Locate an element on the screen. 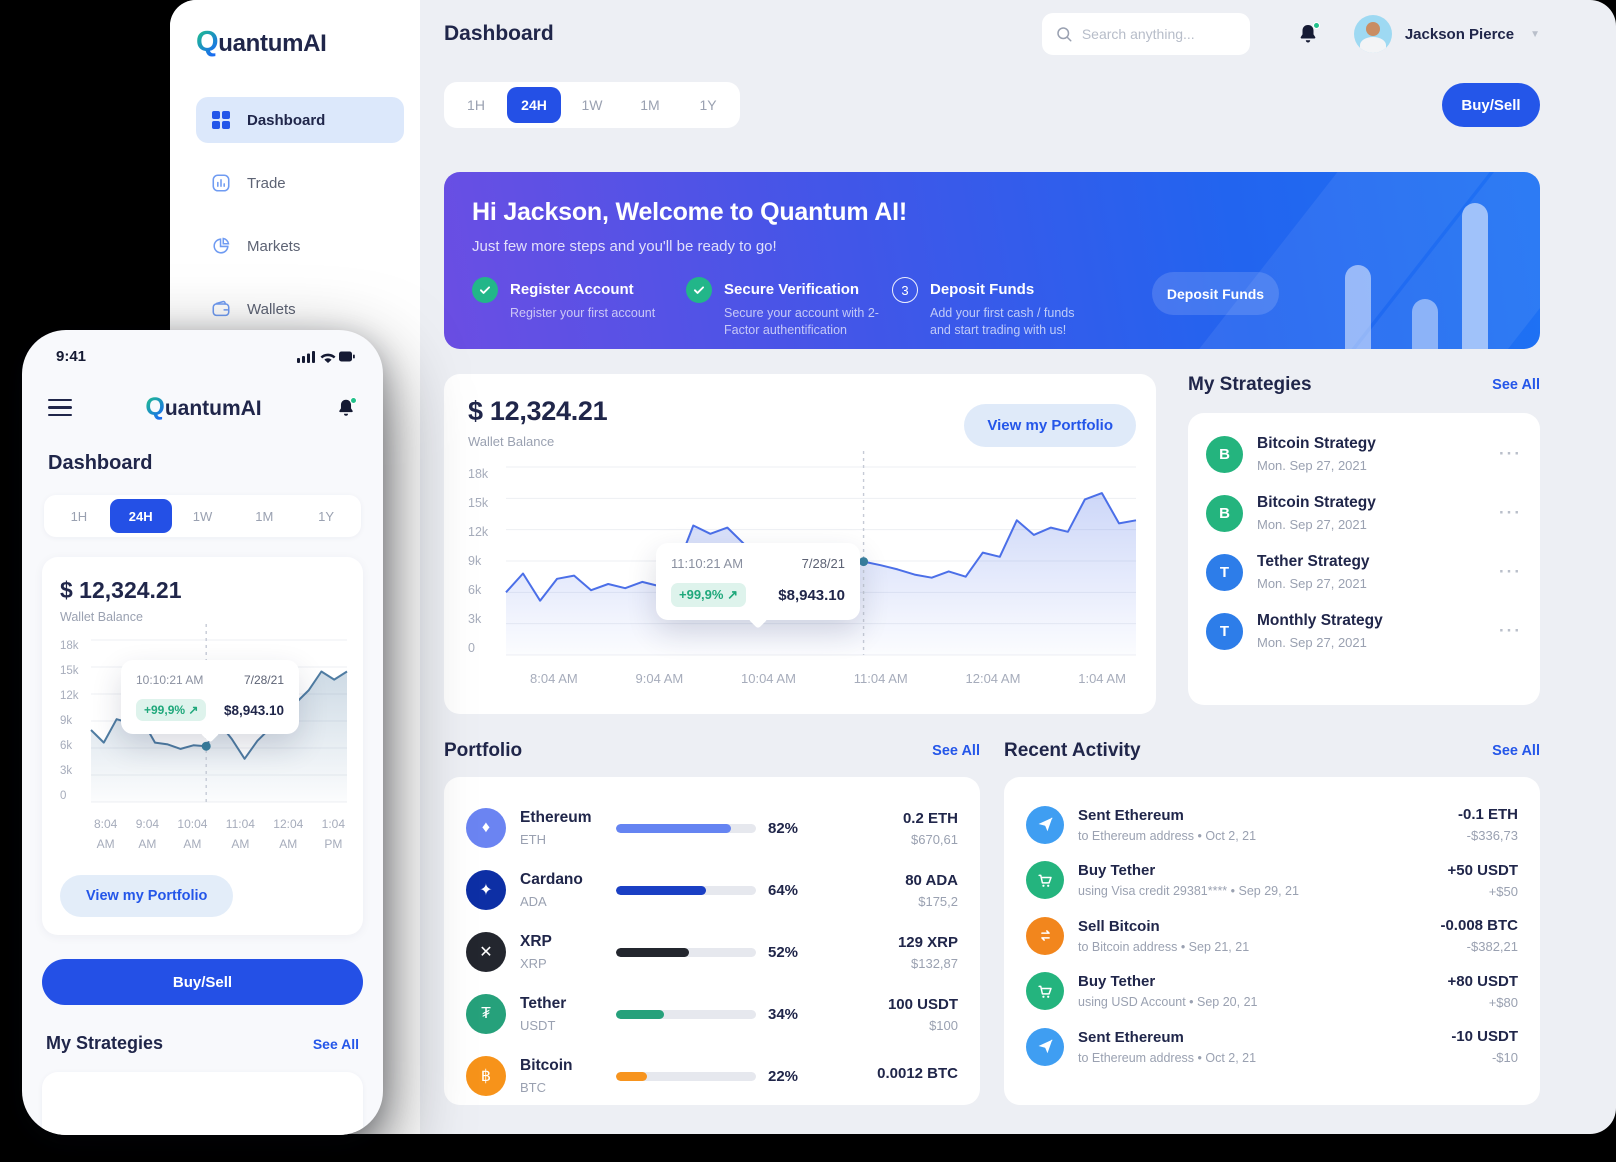 The width and height of the screenshot is (1616, 1162). dashboard-grid-icon is located at coordinates (221, 120).